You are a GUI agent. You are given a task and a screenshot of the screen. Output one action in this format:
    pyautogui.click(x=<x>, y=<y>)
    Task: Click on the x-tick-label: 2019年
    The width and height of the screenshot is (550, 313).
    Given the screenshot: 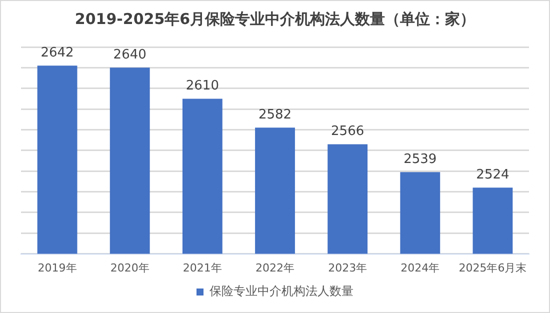 What is the action you would take?
    pyautogui.click(x=57, y=267)
    